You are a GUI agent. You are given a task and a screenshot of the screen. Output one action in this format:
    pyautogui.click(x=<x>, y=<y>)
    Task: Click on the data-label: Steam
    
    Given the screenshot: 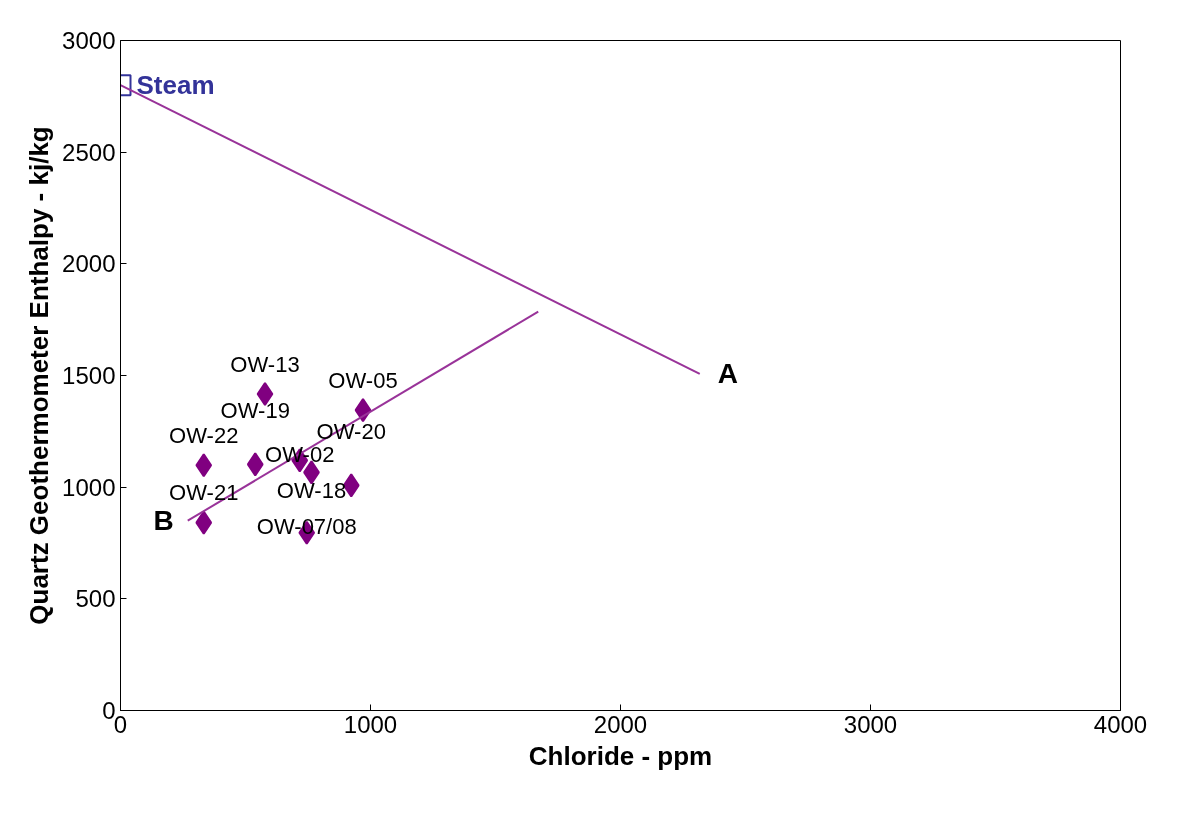 What is the action you would take?
    pyautogui.click(x=175, y=85)
    